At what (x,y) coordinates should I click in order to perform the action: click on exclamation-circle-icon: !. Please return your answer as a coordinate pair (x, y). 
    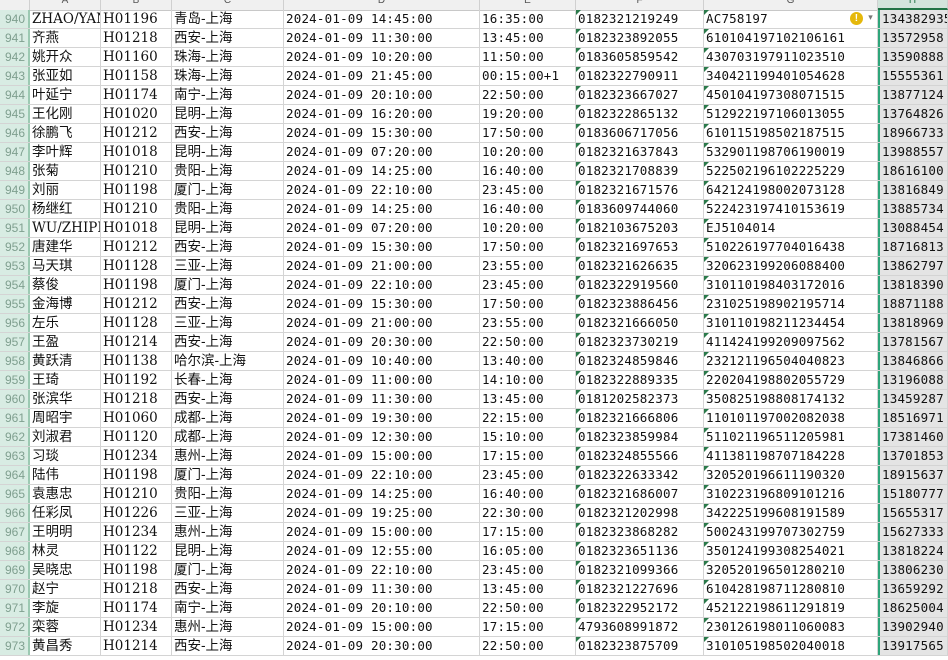
    Looking at the image, I should click on (856, 18).